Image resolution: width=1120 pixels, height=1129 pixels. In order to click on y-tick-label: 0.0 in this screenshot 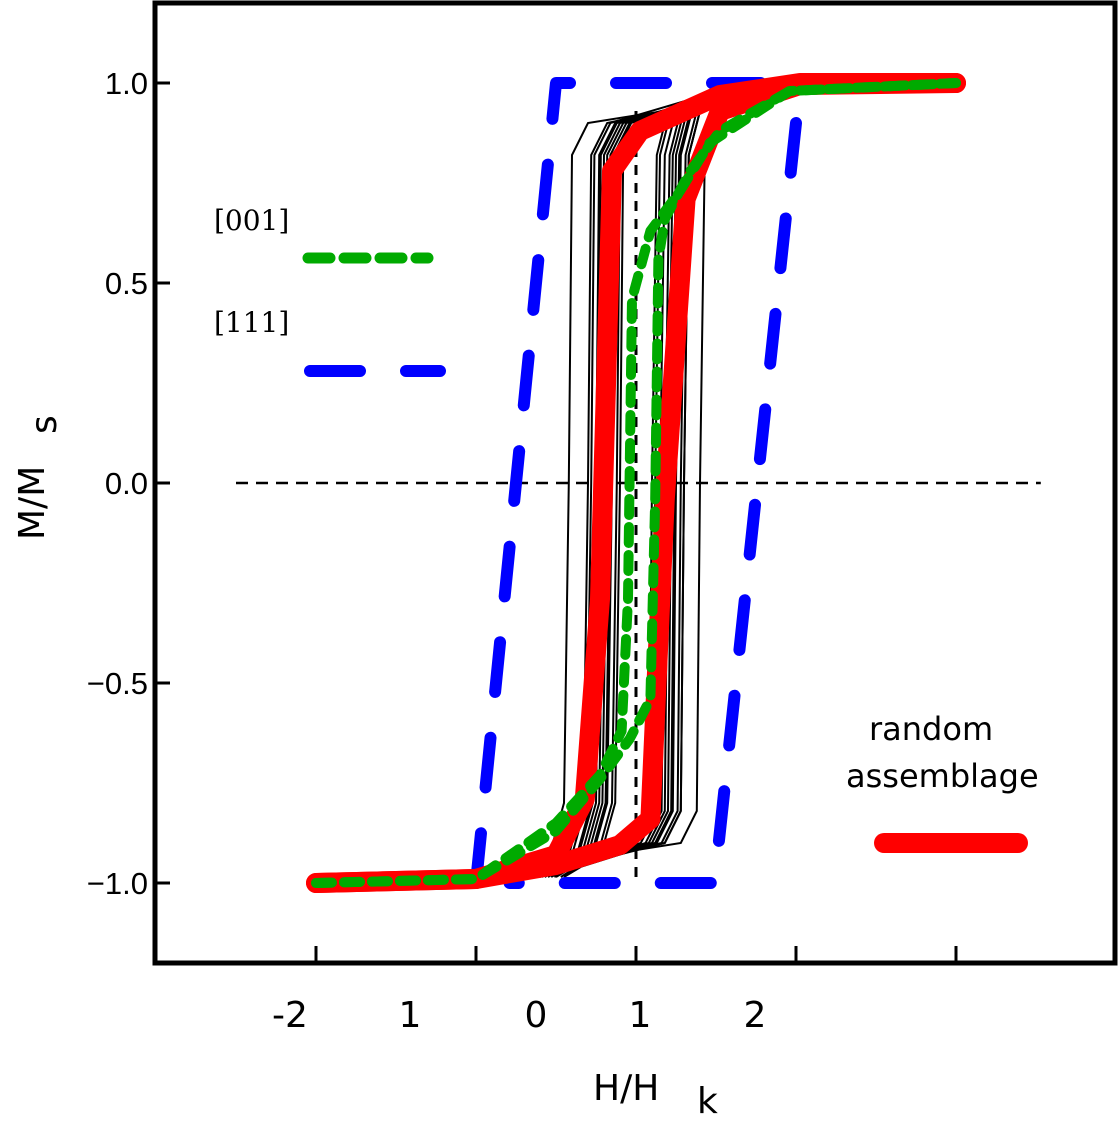, I will do `click(126, 483)`.